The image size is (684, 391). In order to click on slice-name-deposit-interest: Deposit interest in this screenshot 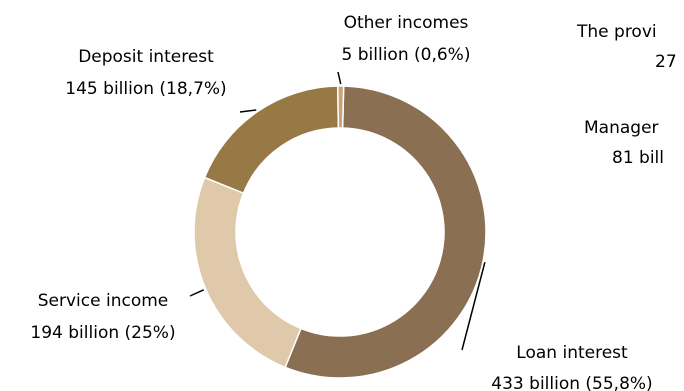, I will do `click(146, 57)`.